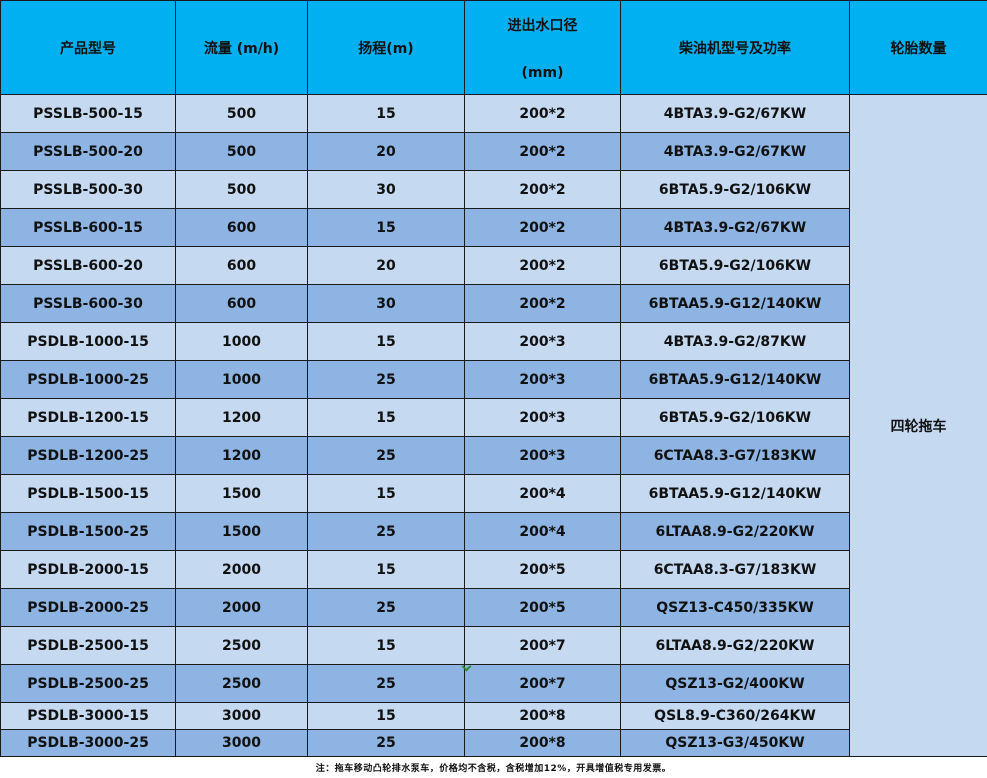 Image resolution: width=987 pixels, height=778 pixels. What do you see at coordinates (88, 417) in the screenshot?
I see `cell-model: PSDLB-1200-15` at bounding box center [88, 417].